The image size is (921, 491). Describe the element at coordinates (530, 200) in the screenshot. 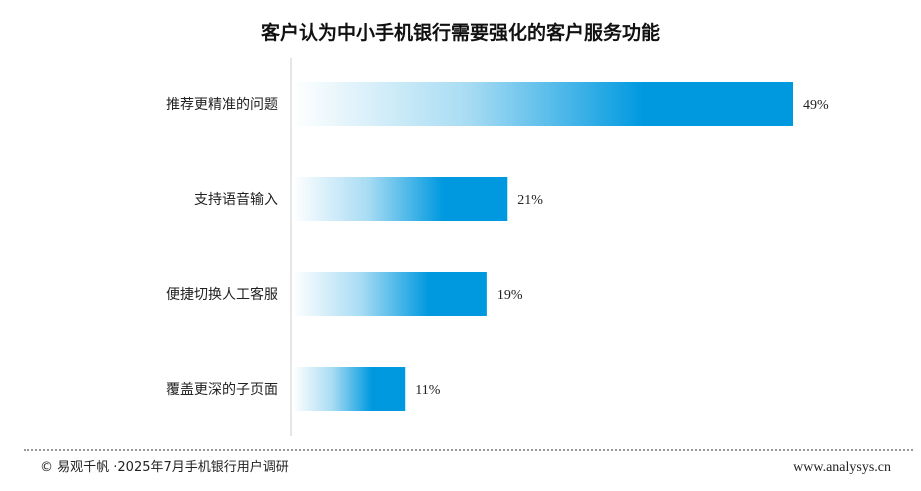

I see `value-label: 21%` at that location.